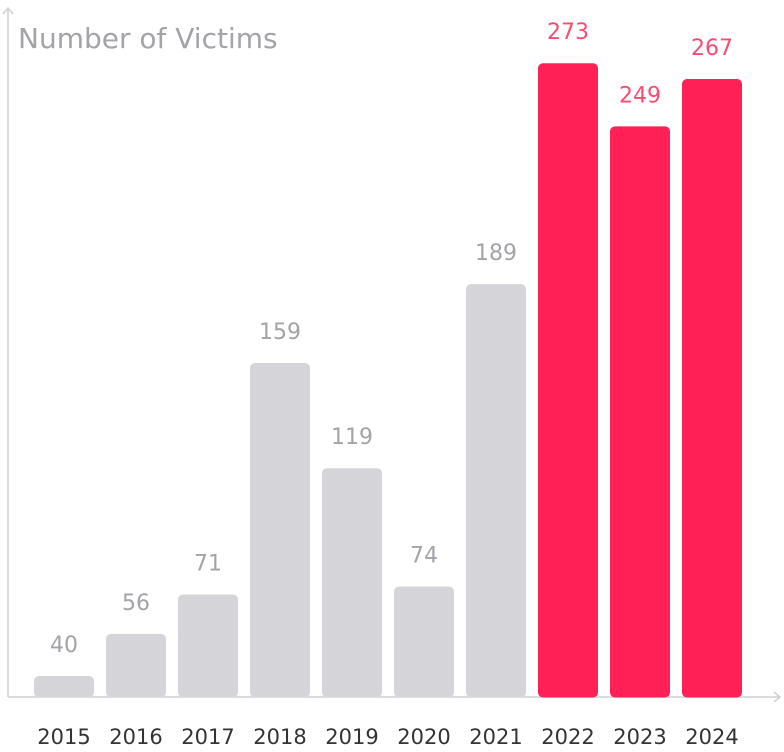 The height and width of the screenshot is (752, 784). Describe the element at coordinates (711, 737) in the screenshot. I see `x-tick-label: 2024` at that location.